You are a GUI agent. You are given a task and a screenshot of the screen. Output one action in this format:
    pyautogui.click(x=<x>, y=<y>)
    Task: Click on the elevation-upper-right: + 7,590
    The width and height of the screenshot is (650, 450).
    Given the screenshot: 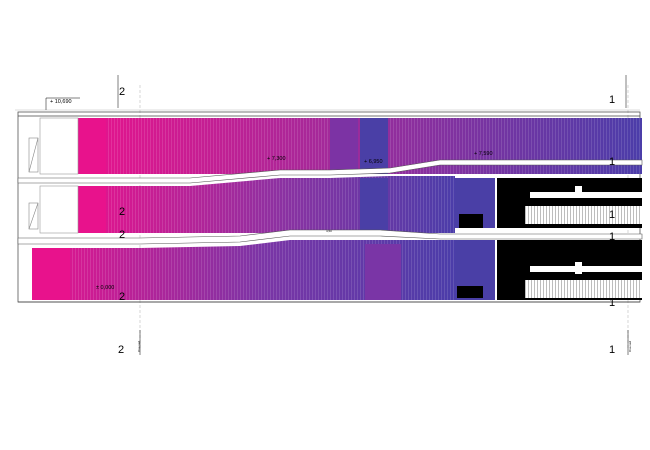 What is the action you would take?
    pyautogui.click(x=483, y=154)
    